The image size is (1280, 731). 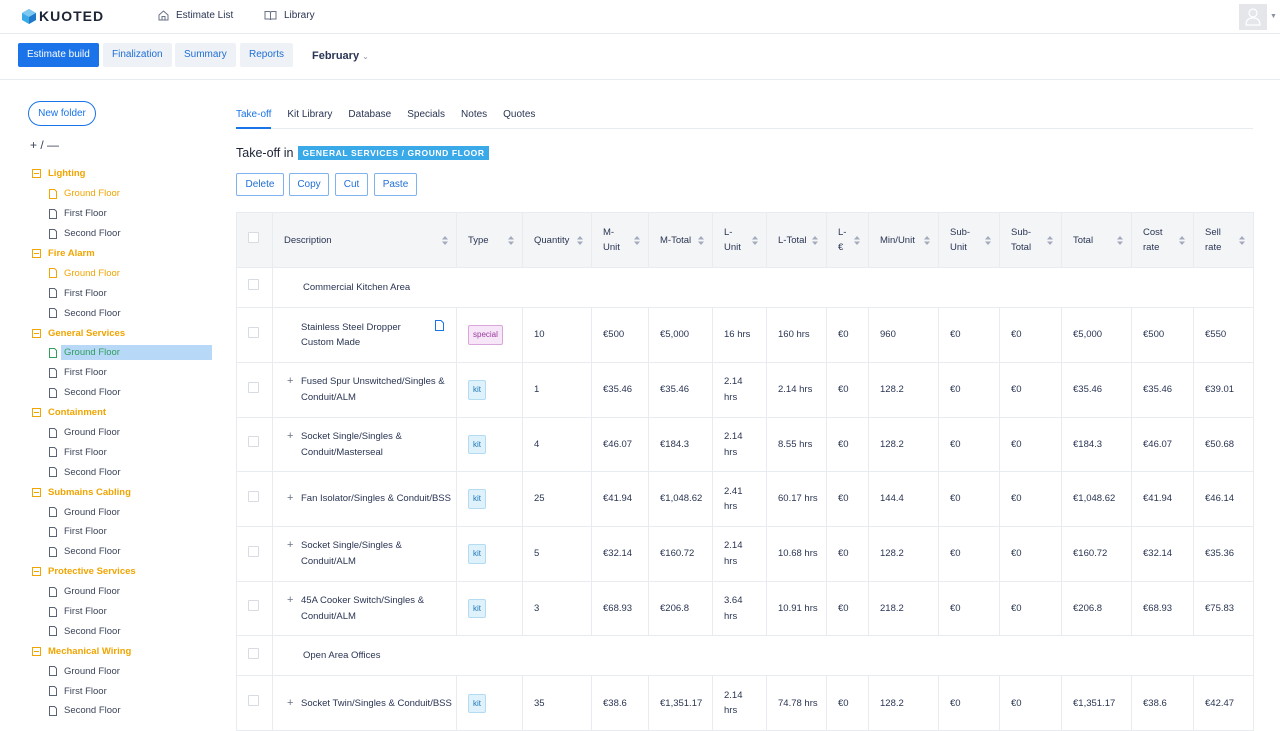 What do you see at coordinates (127, 254) in the screenshot?
I see `tree-folder: Fire Alarm` at bounding box center [127, 254].